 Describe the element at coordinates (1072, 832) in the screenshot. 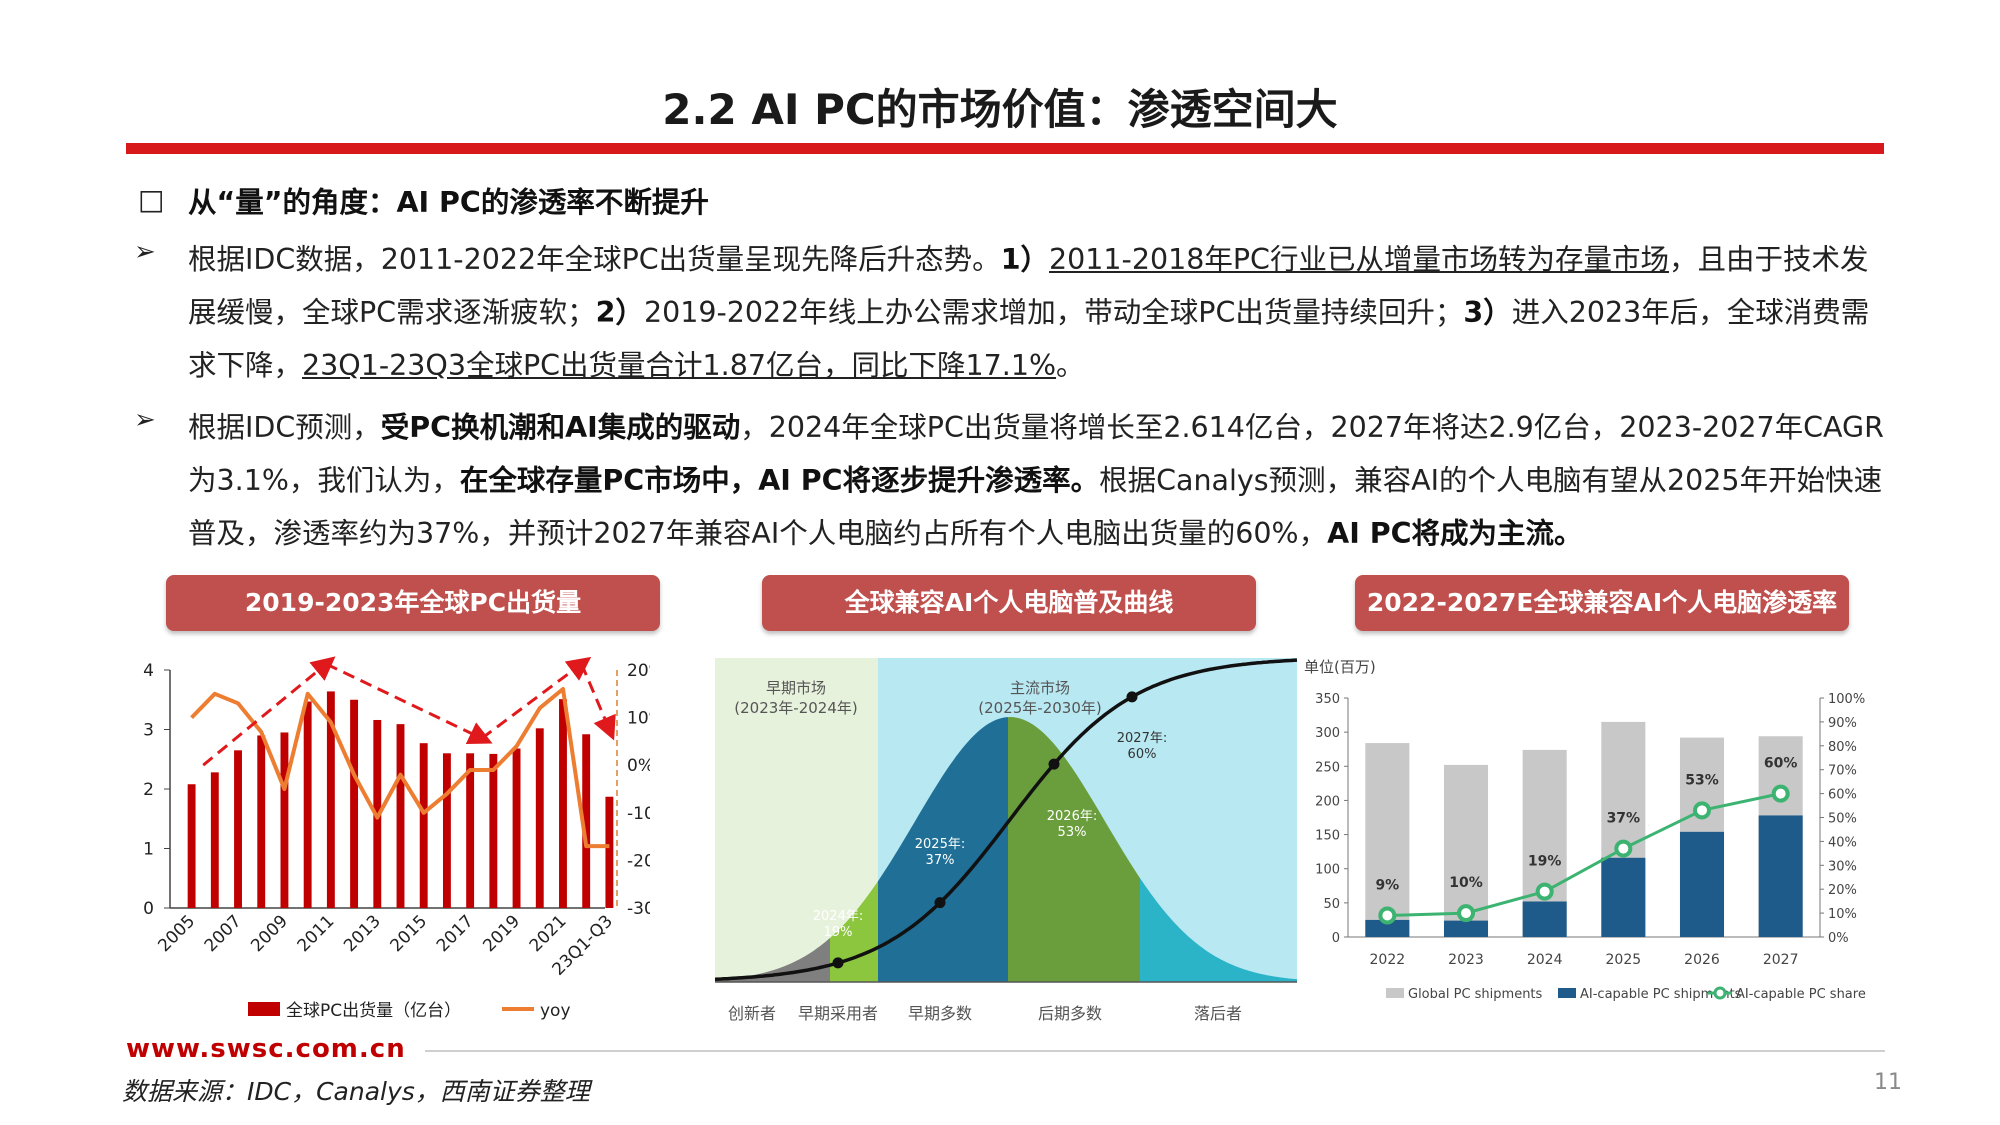

I see `point-value-label: 53%` at that location.